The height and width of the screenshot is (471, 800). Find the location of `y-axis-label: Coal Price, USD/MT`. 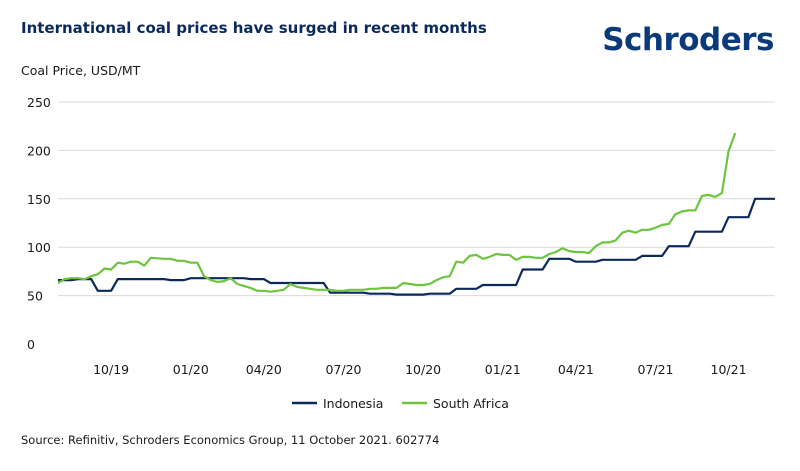

y-axis-label: Coal Price, USD/MT is located at coordinates (81, 70).